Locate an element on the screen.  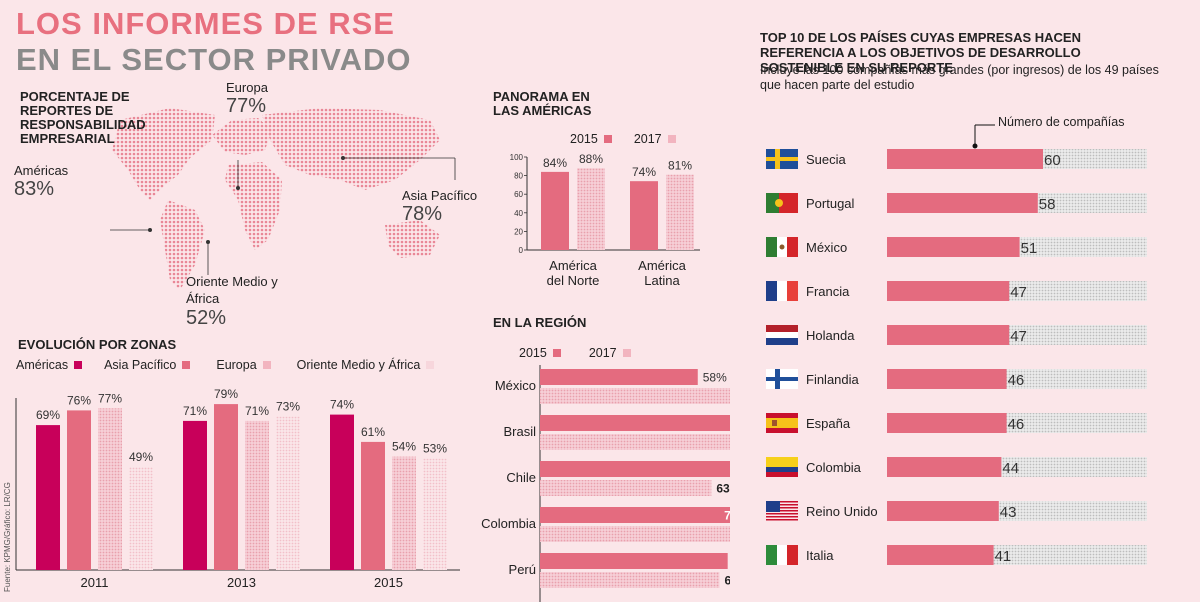
data-label: 43 is located at coordinates (1008, 512).